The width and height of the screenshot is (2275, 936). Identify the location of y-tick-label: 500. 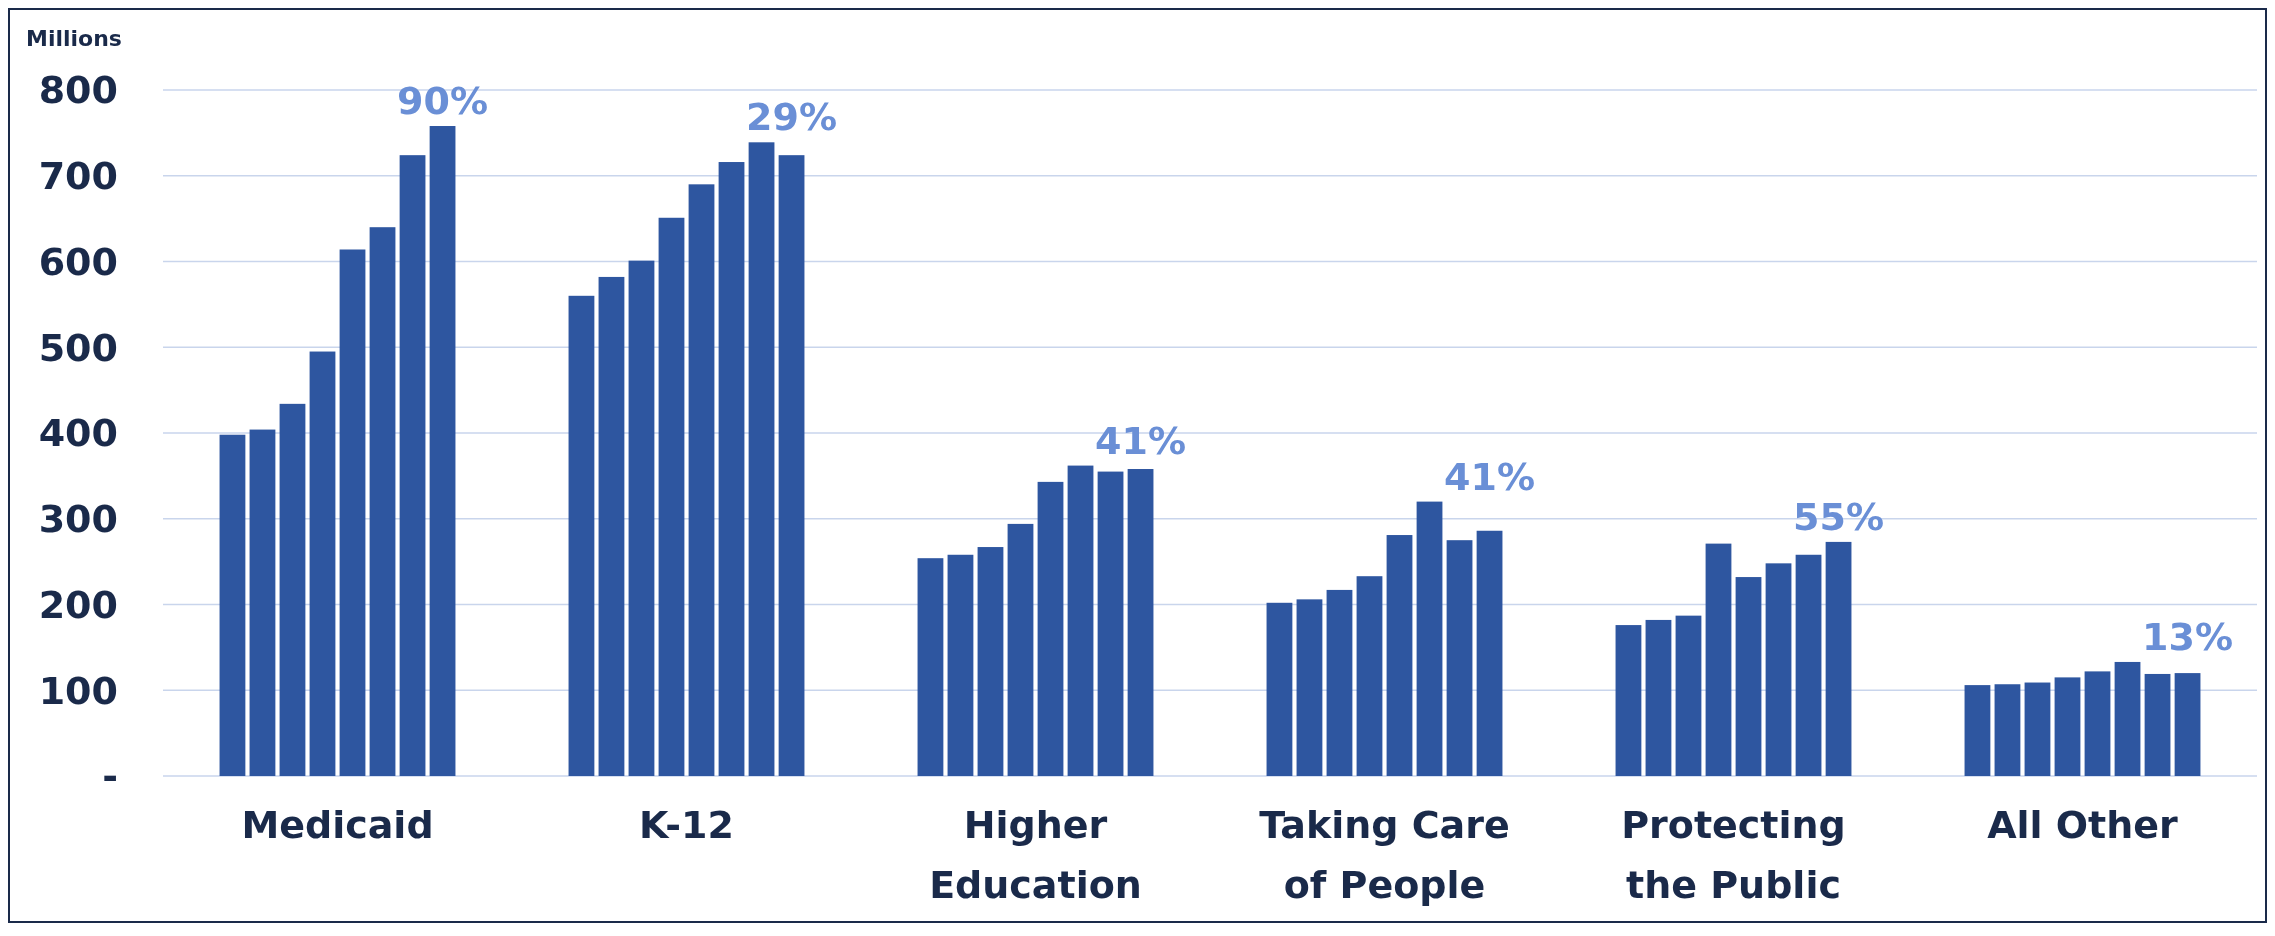
(78, 347).